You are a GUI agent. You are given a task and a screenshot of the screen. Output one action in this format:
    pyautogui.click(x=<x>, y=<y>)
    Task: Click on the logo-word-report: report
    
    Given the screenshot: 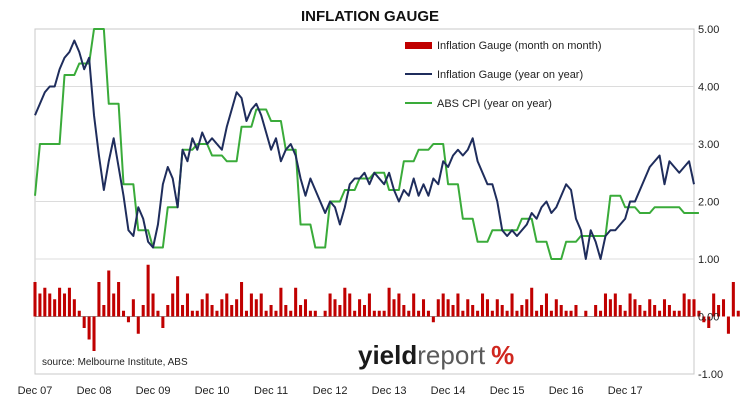 What is the action you would take?
    pyautogui.click(x=451, y=355)
    